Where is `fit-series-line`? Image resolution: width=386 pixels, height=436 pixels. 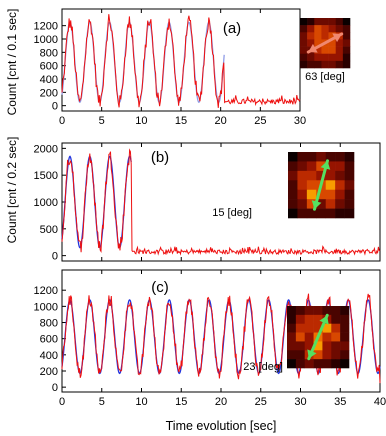 fit-series-line is located at coordinates (143, 62).